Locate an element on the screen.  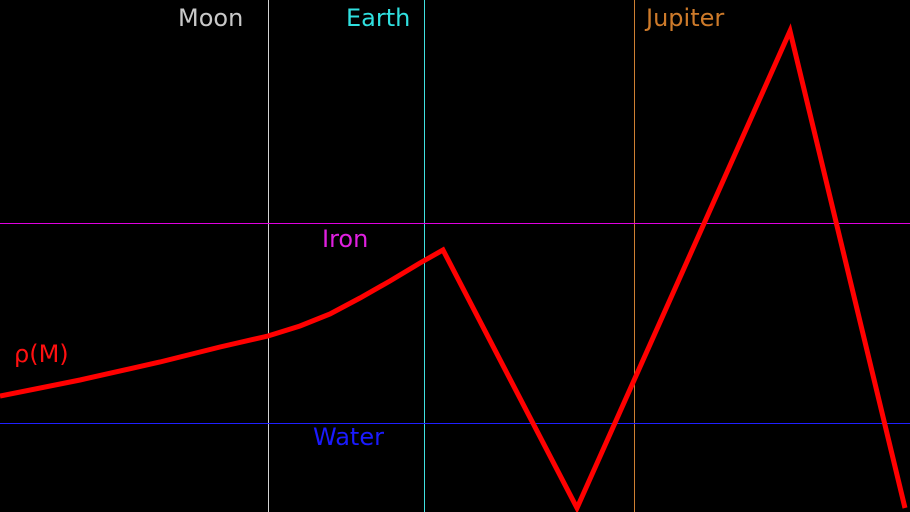
vline-label-earth: Earth is located at coordinates (378, 18).